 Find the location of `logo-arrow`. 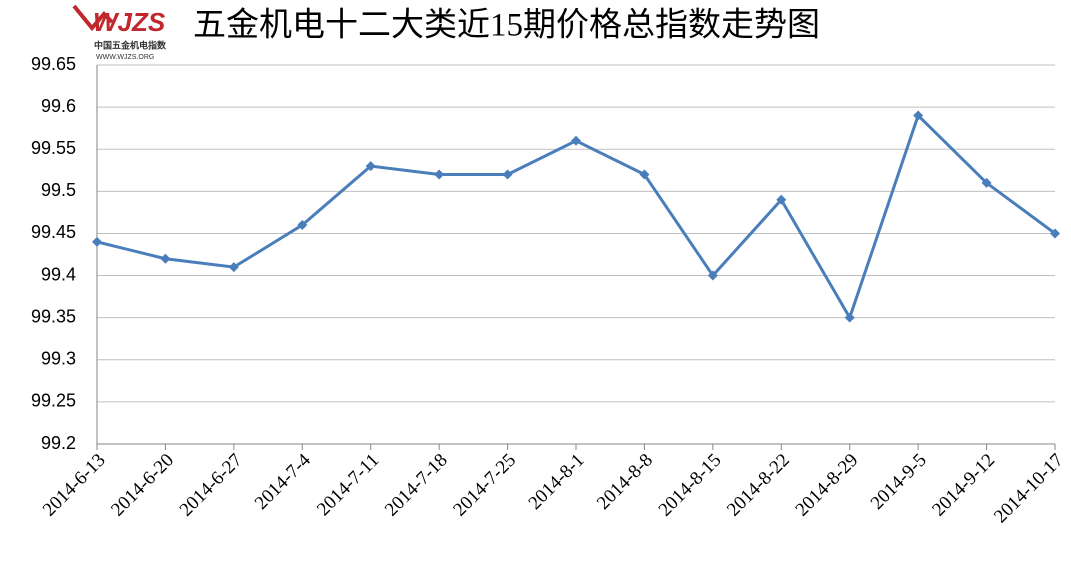

logo-arrow is located at coordinates (93, 18).